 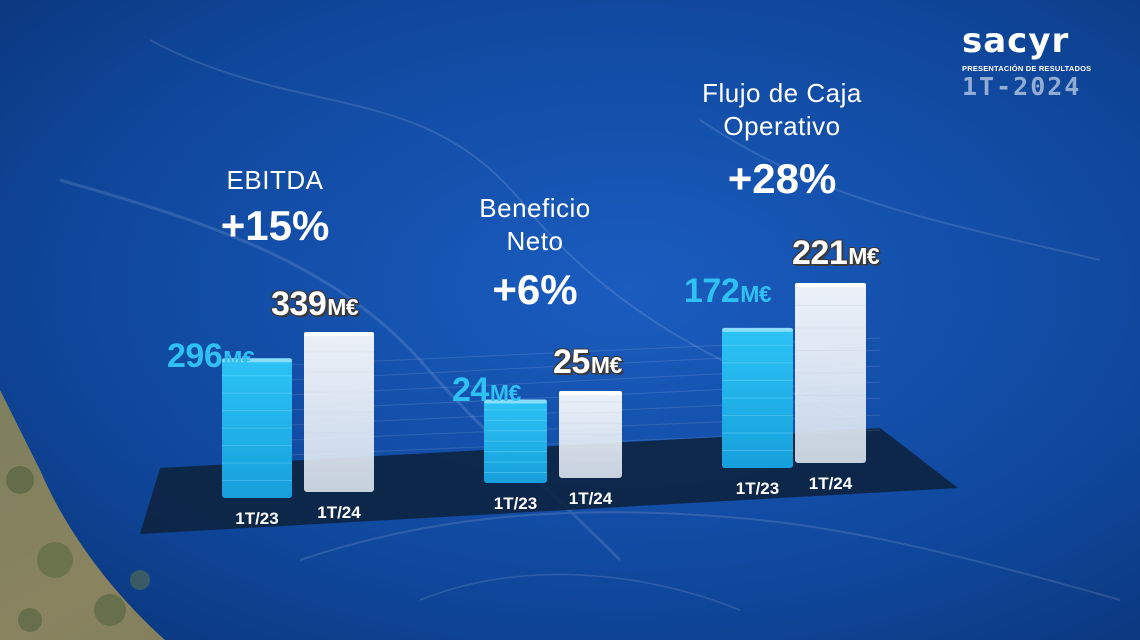 What do you see at coordinates (535, 225) in the screenshot?
I see `beneficio-title: Beneficio Neto` at bounding box center [535, 225].